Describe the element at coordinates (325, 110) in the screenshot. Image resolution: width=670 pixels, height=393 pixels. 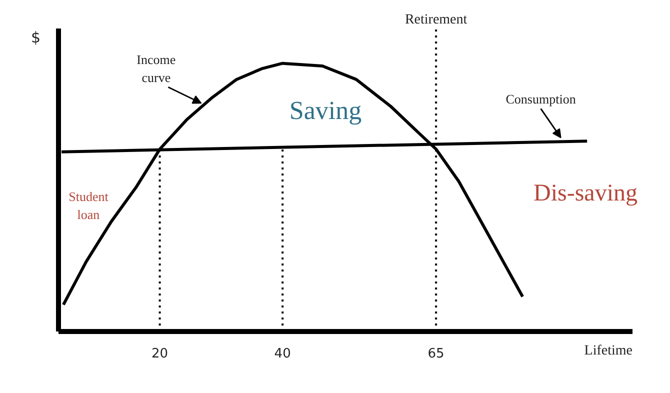
I see `annotation: Saving` at that location.